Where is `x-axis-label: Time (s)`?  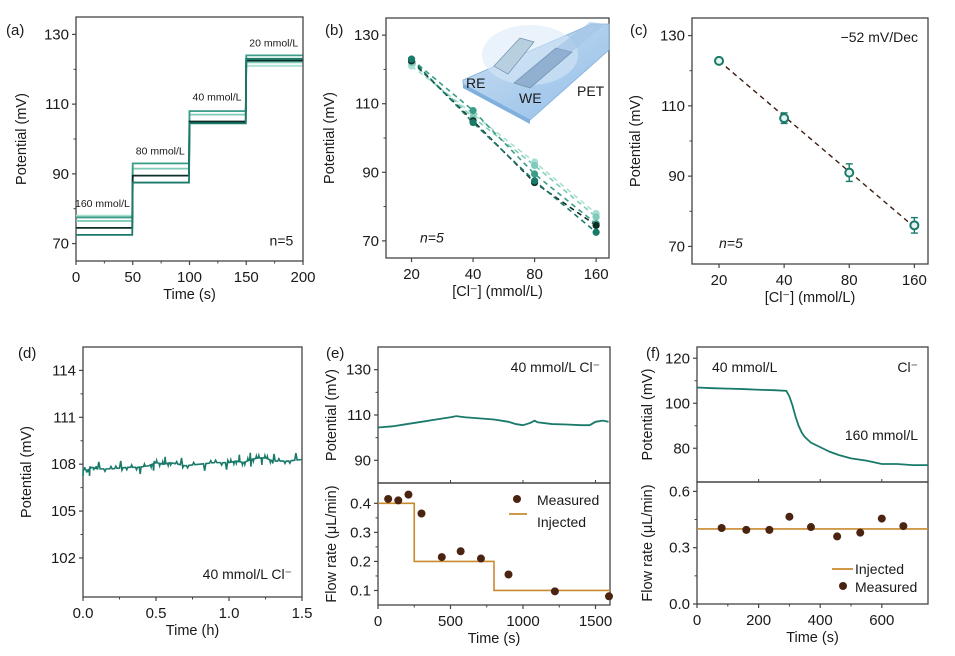 x-axis-label: Time (s) is located at coordinates (494, 639).